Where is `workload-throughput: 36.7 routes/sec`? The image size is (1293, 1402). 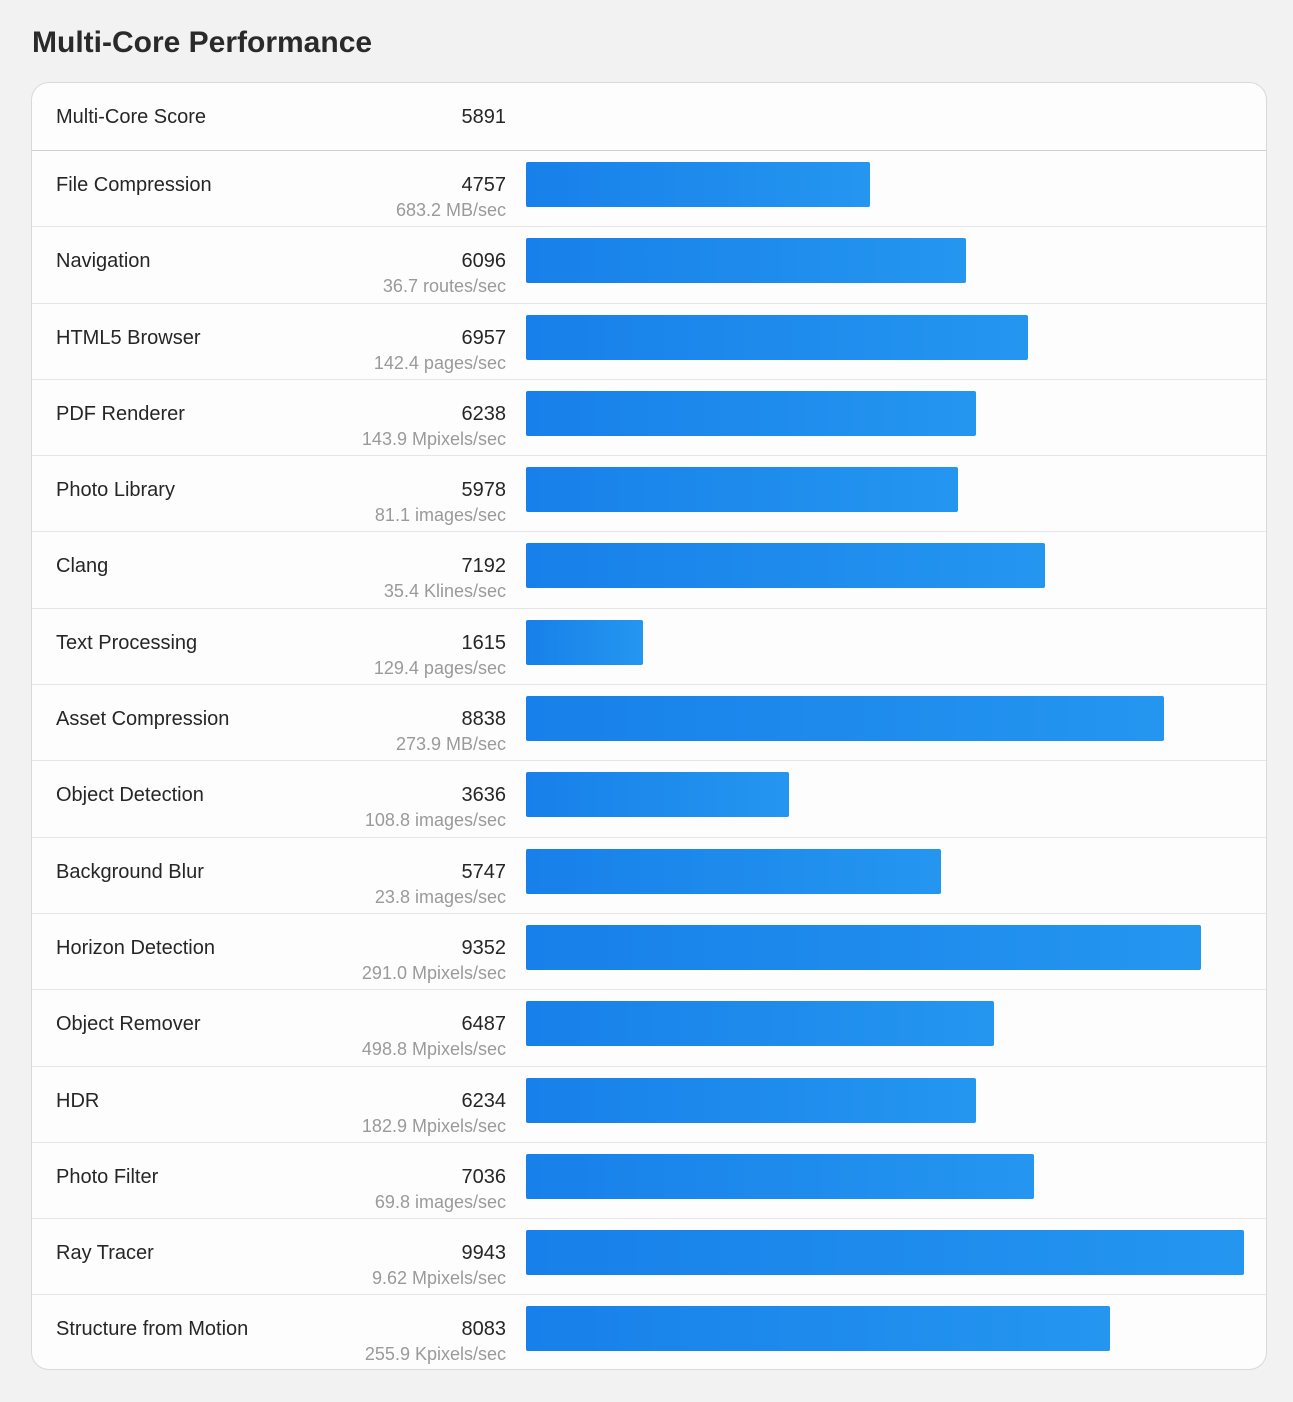
workload-throughput: 36.7 routes/sec is located at coordinates (444, 286).